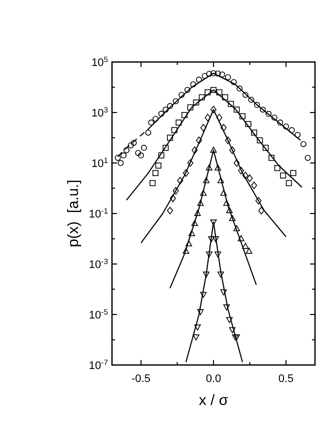  I want to click on y-tick-label: 10$^{-3}$, so click(98, 263).